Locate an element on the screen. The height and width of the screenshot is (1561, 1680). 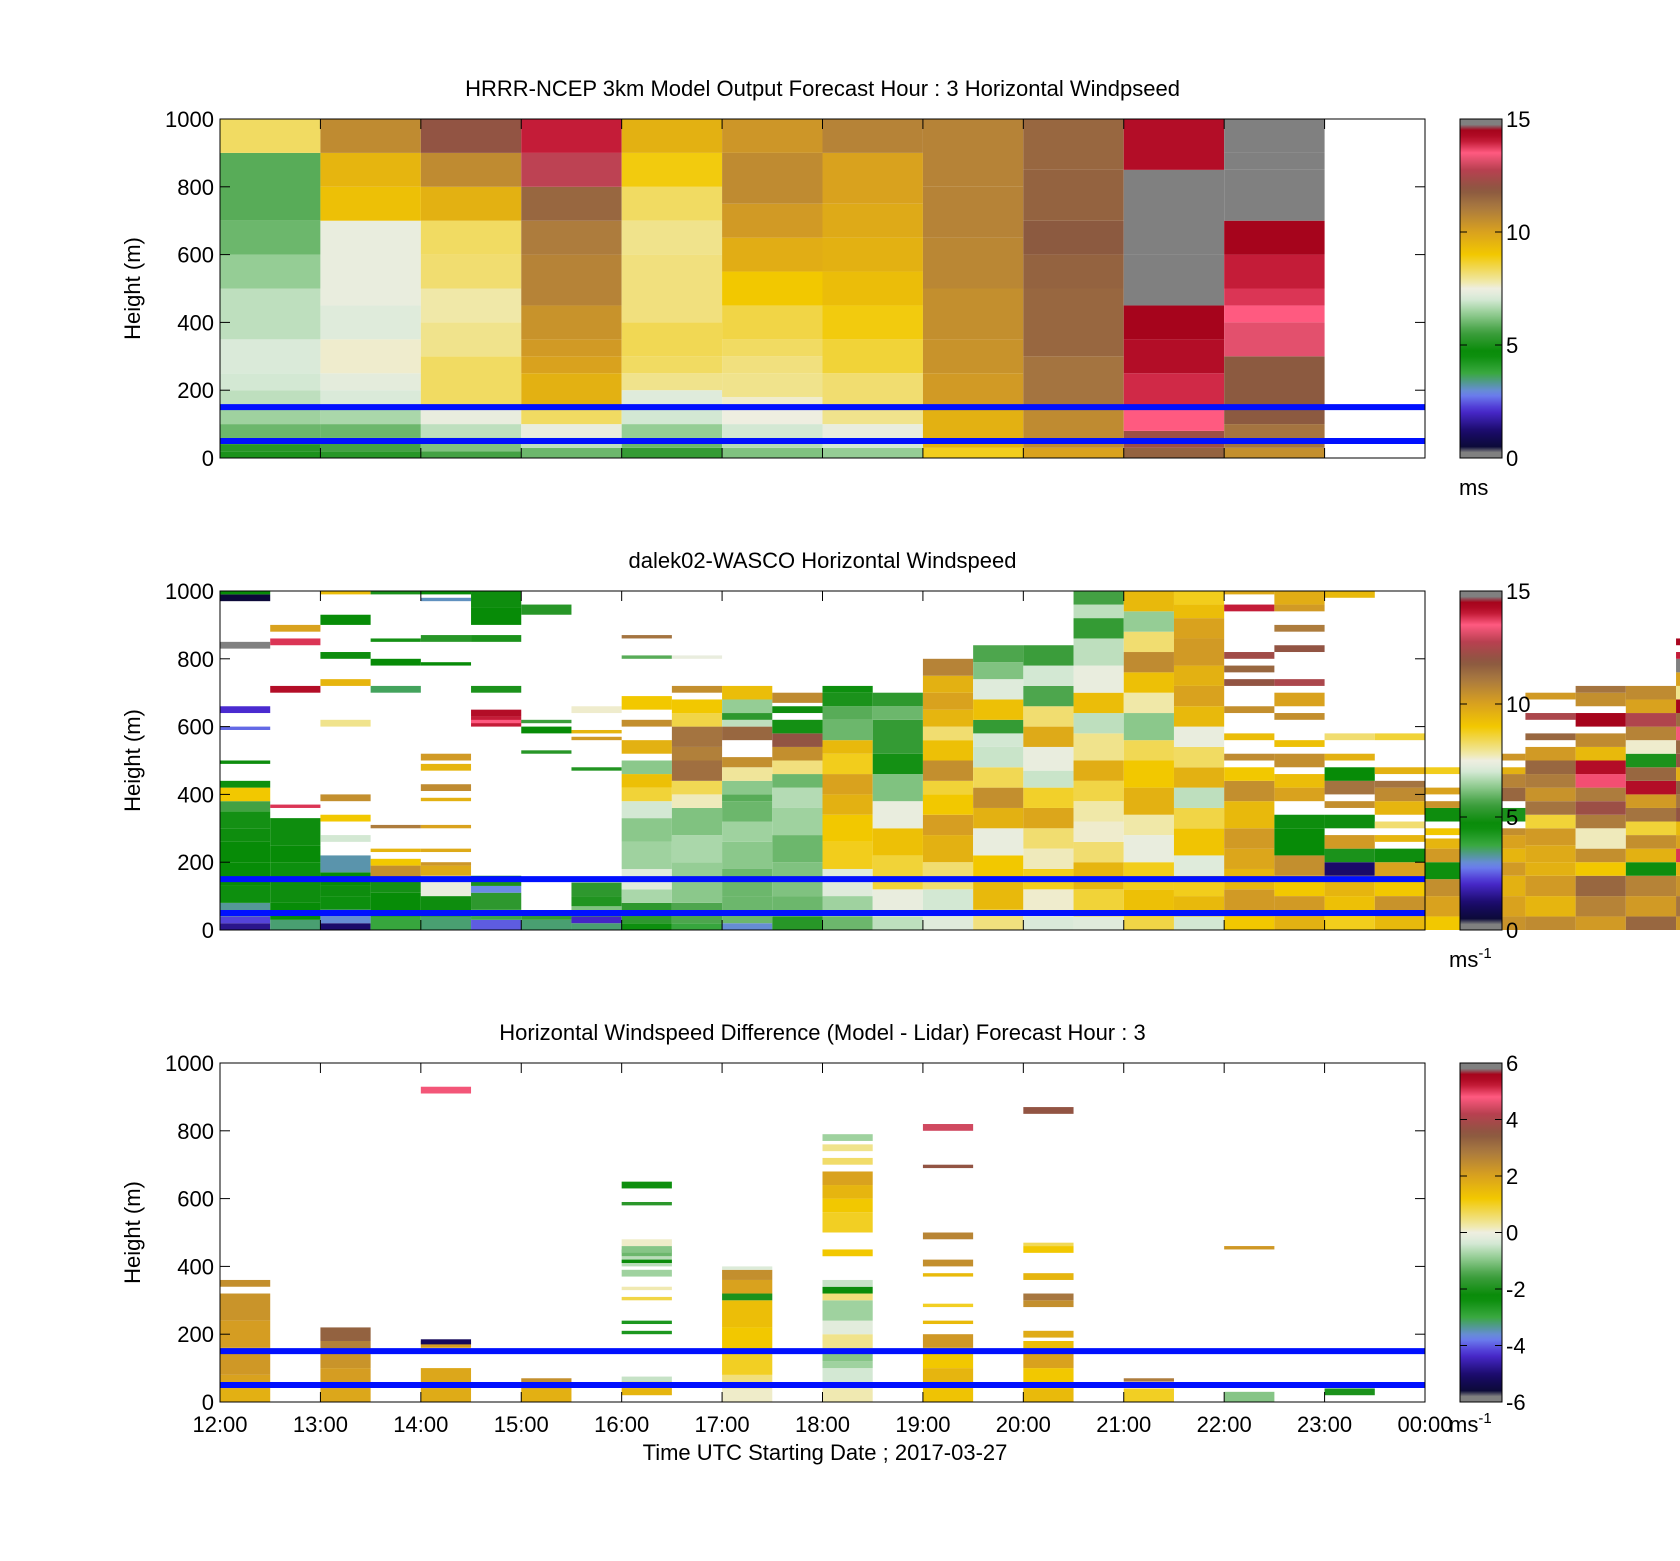
x-tick-label: 14:00 is located at coordinates (420, 1424).